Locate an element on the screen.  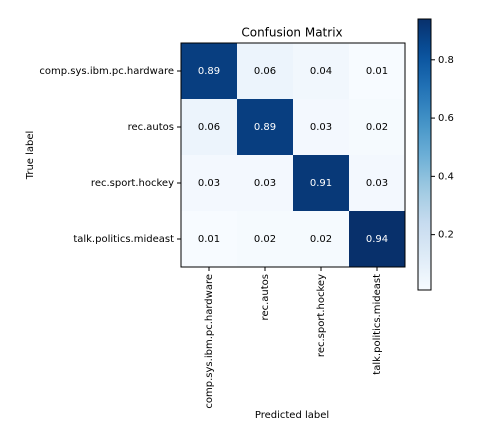
colorbar-tick-label: 0.8 is located at coordinates (446, 60).